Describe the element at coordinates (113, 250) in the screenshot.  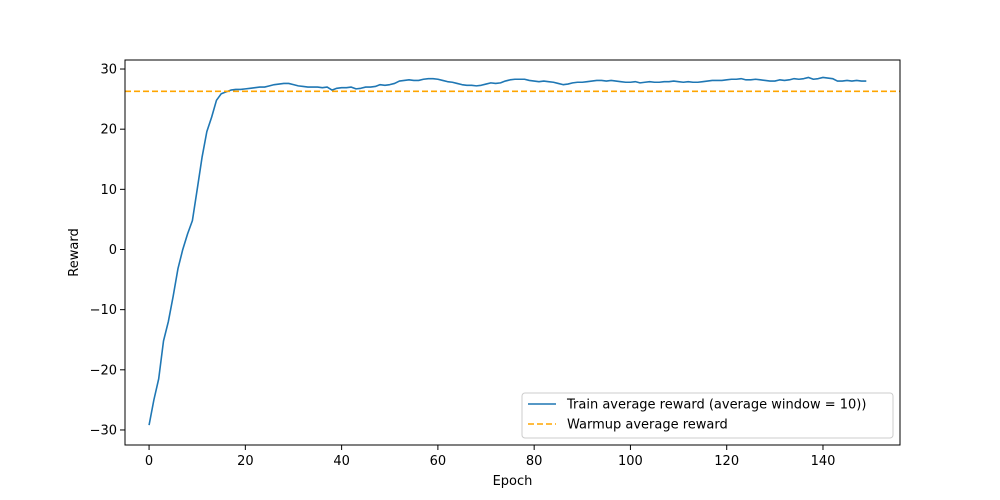
I see `y-tick-label: 0` at that location.